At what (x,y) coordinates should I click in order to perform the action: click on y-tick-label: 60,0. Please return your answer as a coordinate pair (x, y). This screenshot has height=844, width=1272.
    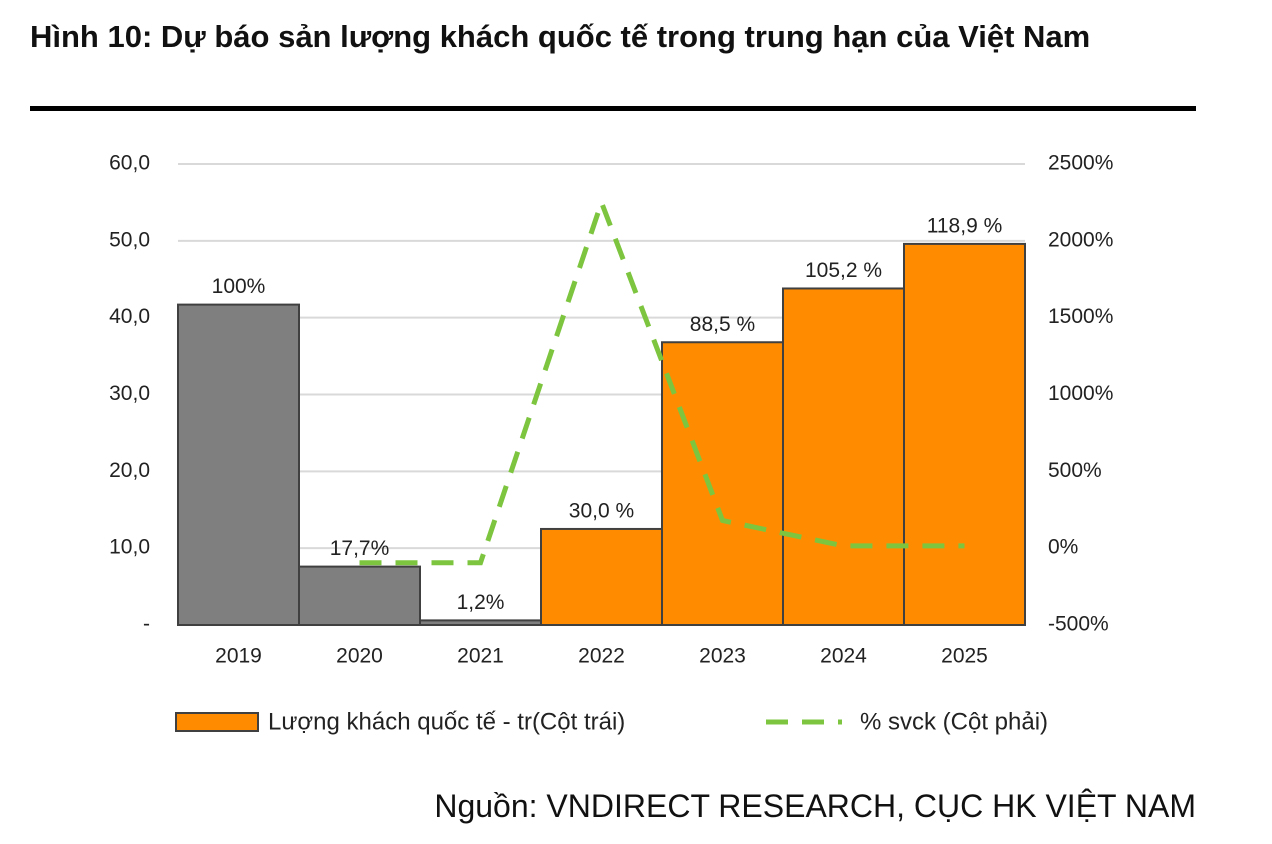
    Looking at the image, I should click on (129, 163).